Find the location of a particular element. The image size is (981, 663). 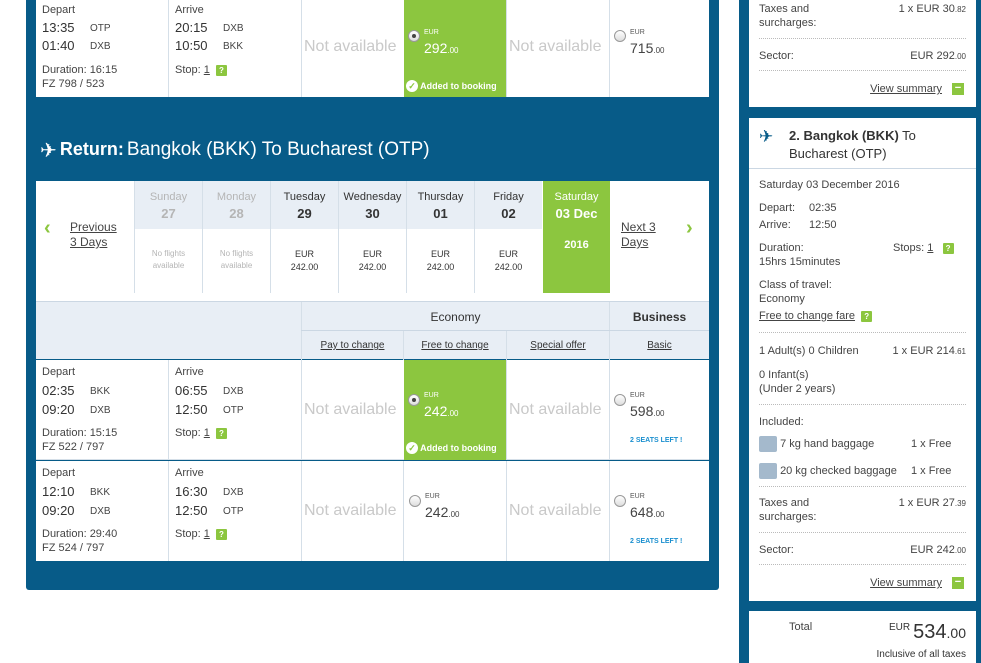

added-to-booking: Added to booking is located at coordinates (458, 448).